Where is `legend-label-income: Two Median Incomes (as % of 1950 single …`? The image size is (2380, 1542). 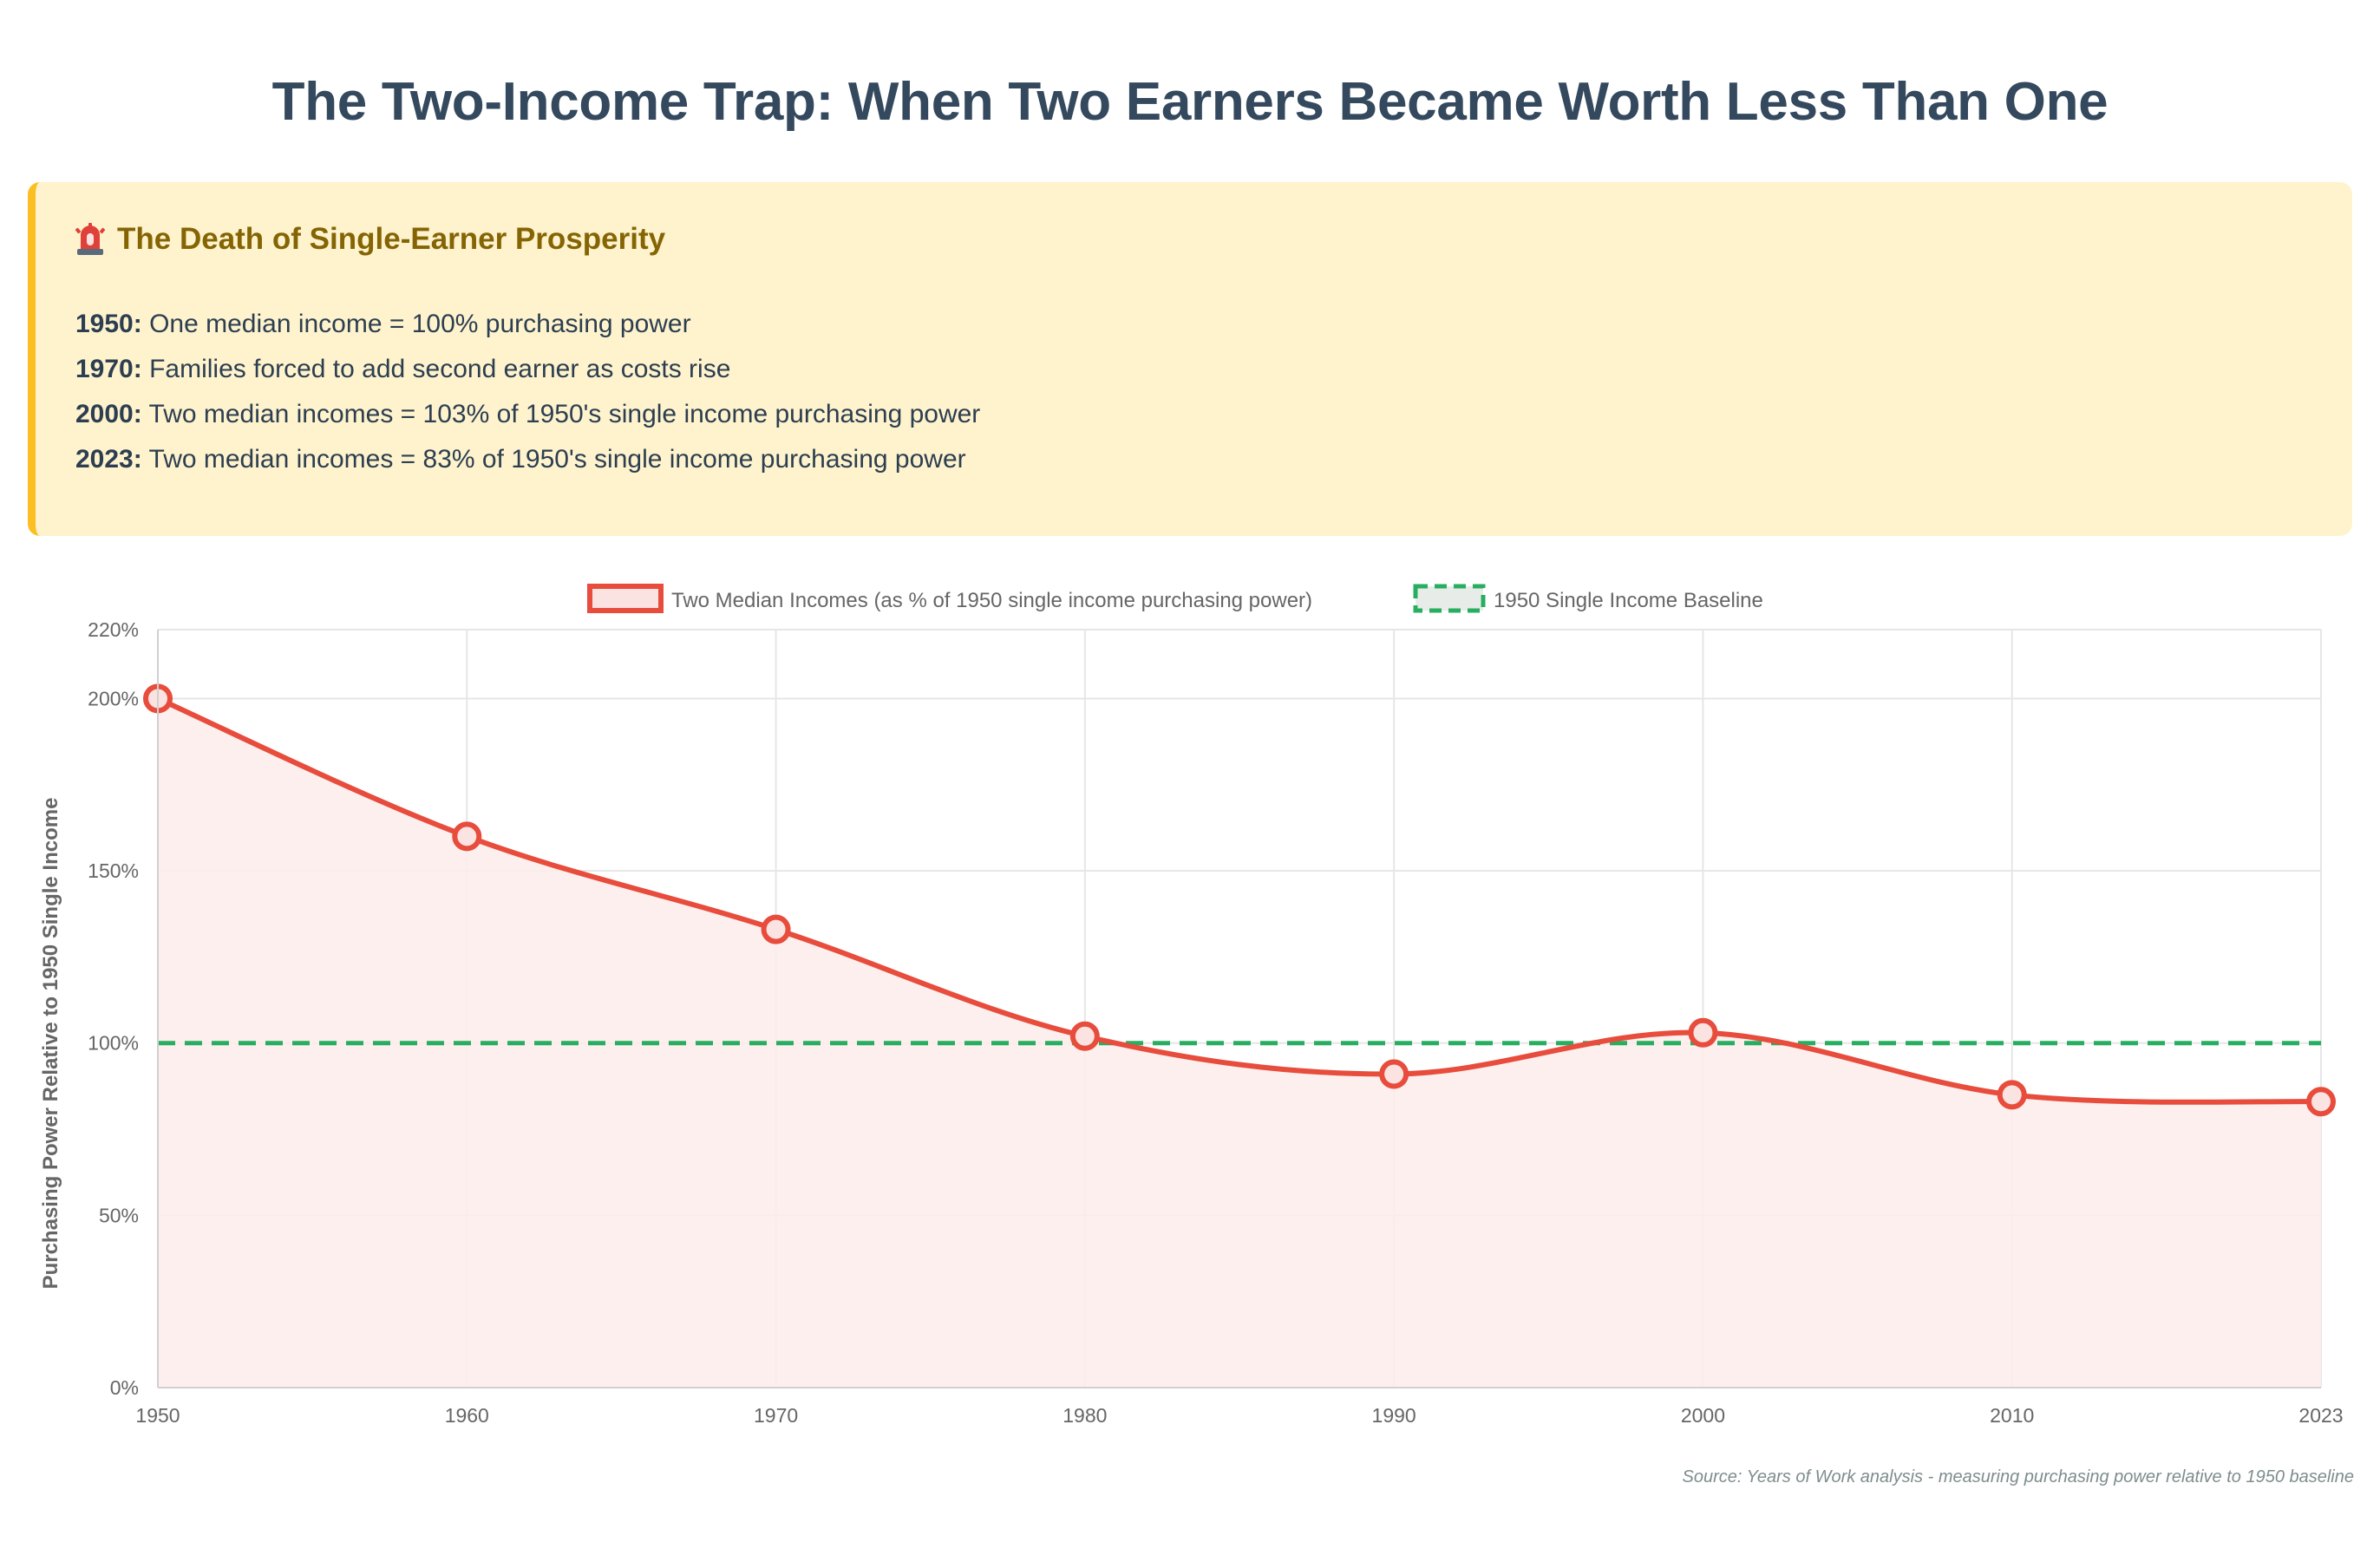 legend-label-income: Two Median Incomes (as % of 1950 single … is located at coordinates (991, 600).